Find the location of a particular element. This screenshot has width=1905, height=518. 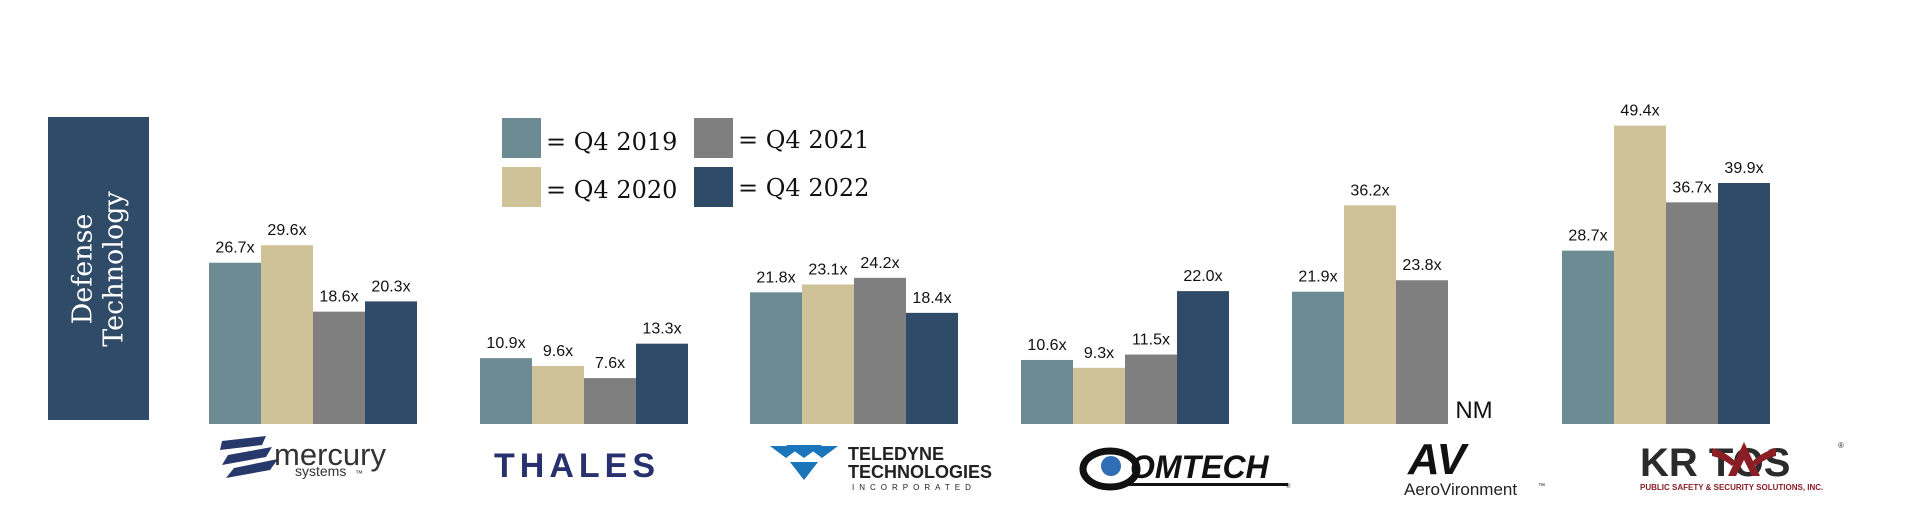

legend-swatch-q4-2022 is located at coordinates (713, 187).